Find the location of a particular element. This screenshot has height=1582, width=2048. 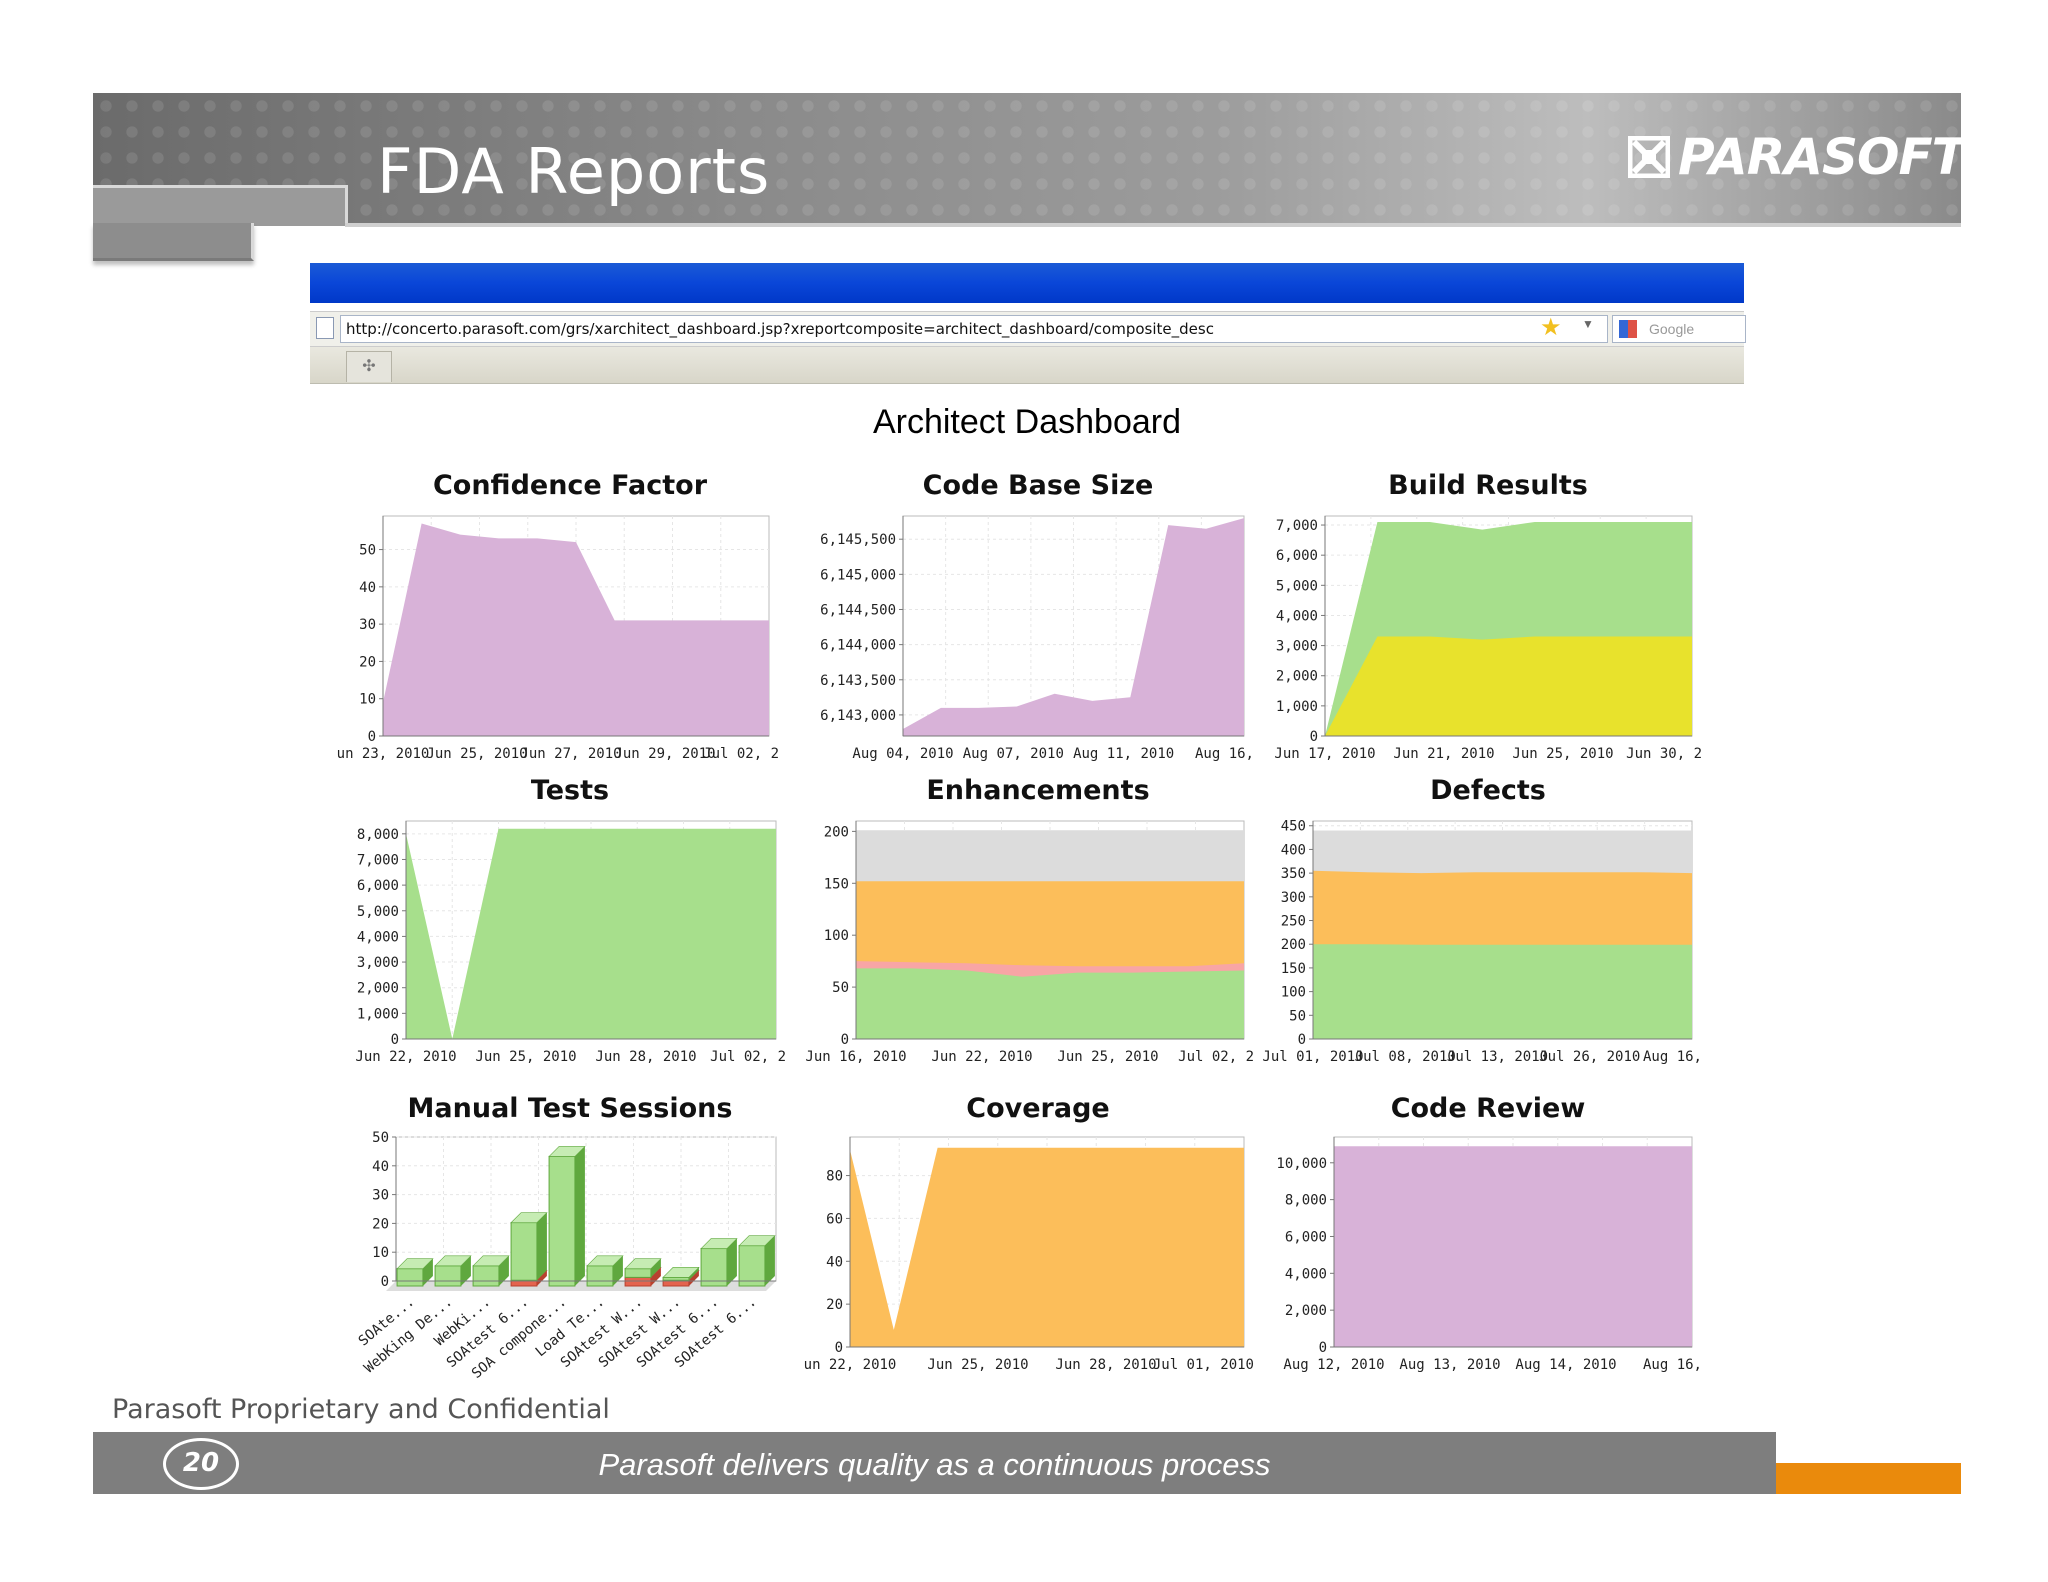

chart-title: Code Base Size is located at coordinates (1038, 485).